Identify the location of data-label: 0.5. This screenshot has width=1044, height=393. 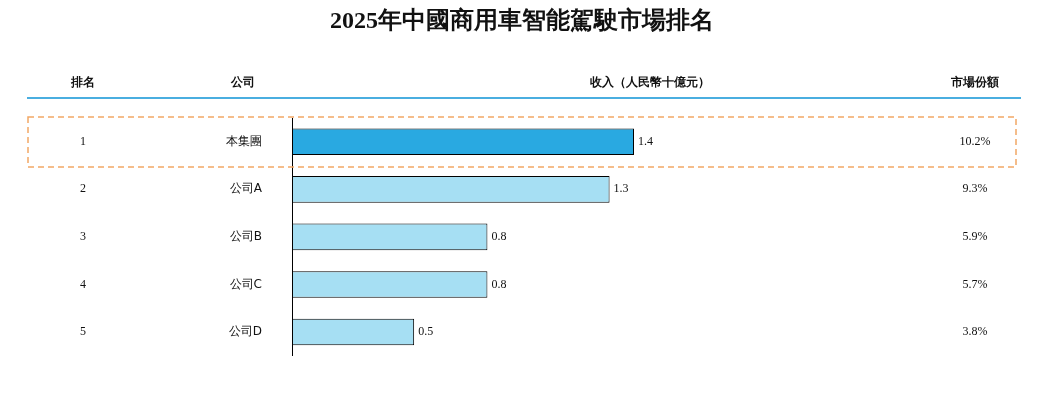
(426, 331).